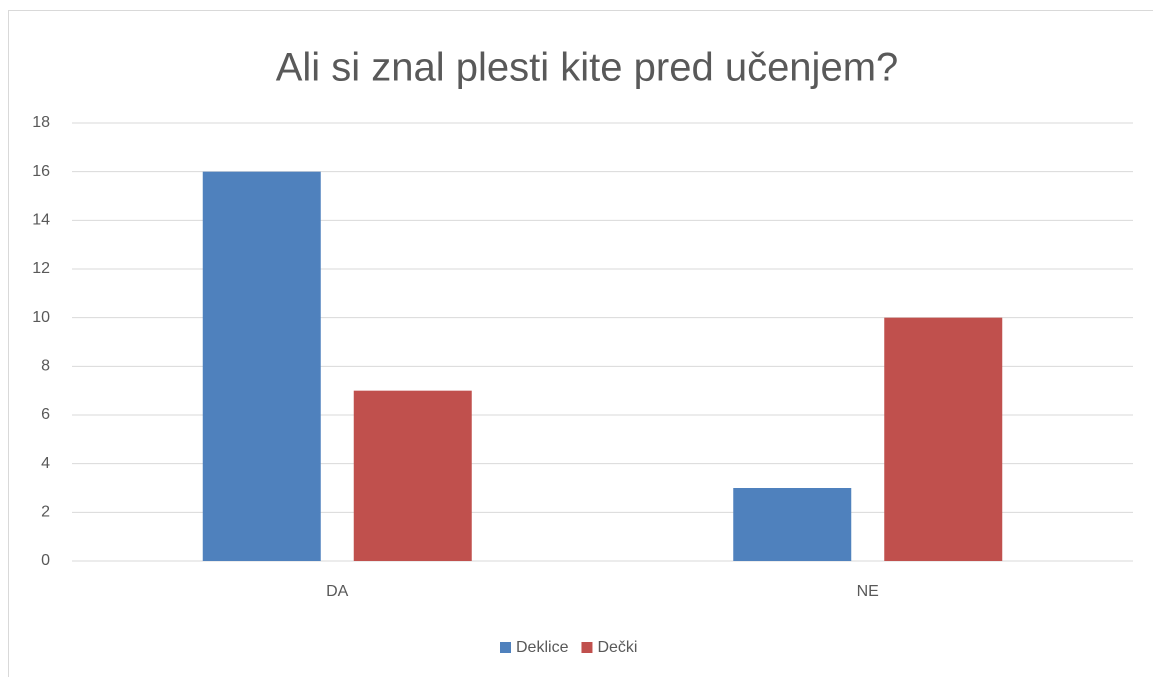  I want to click on y-tick-label: 4, so click(45, 463).